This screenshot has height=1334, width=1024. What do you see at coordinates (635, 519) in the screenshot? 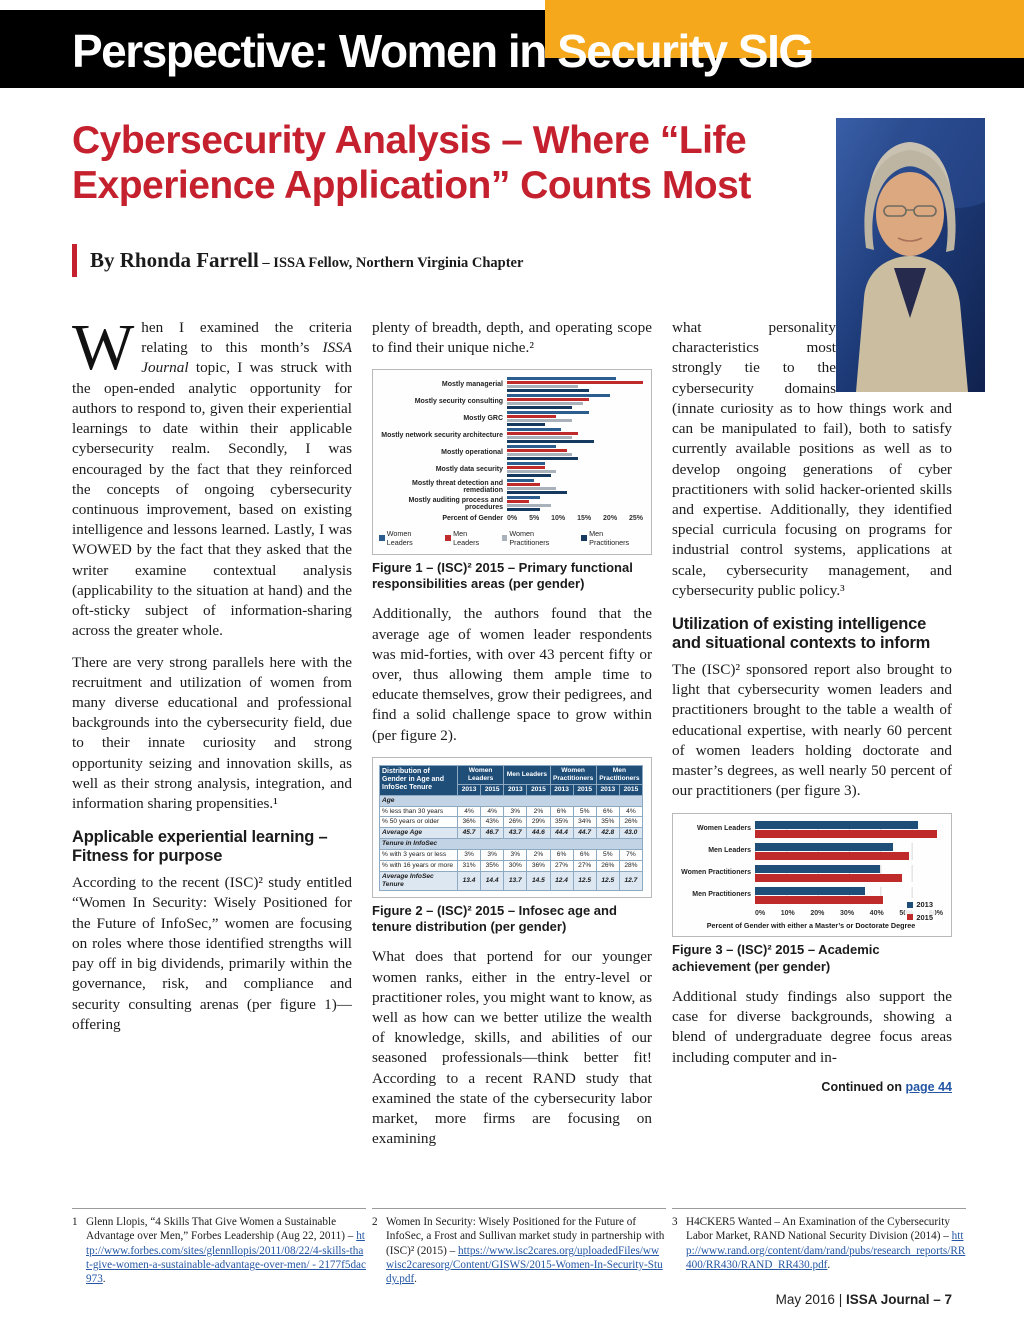
I see `chart-tick: 25%` at bounding box center [635, 519].